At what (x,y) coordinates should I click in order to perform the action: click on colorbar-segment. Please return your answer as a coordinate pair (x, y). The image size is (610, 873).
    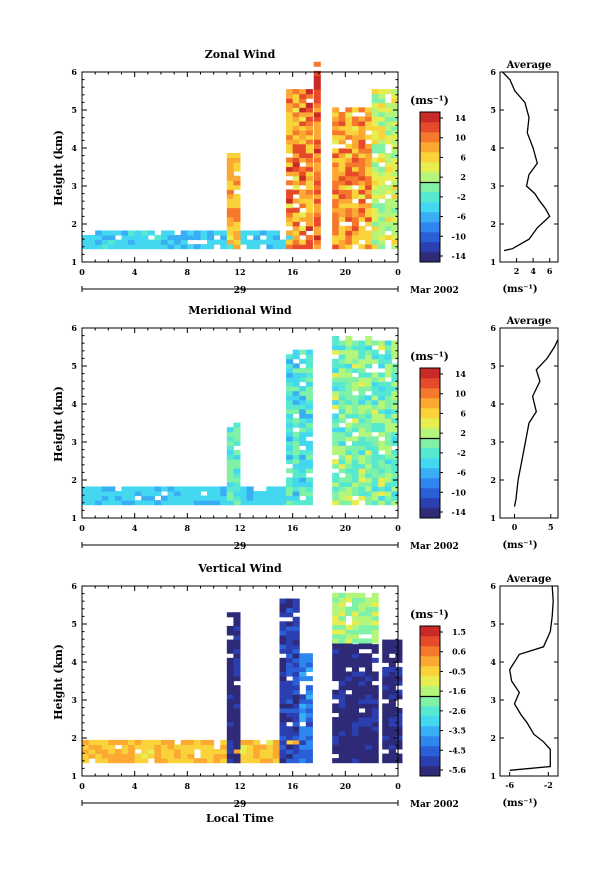
    Looking at the image, I should click on (430, 127).